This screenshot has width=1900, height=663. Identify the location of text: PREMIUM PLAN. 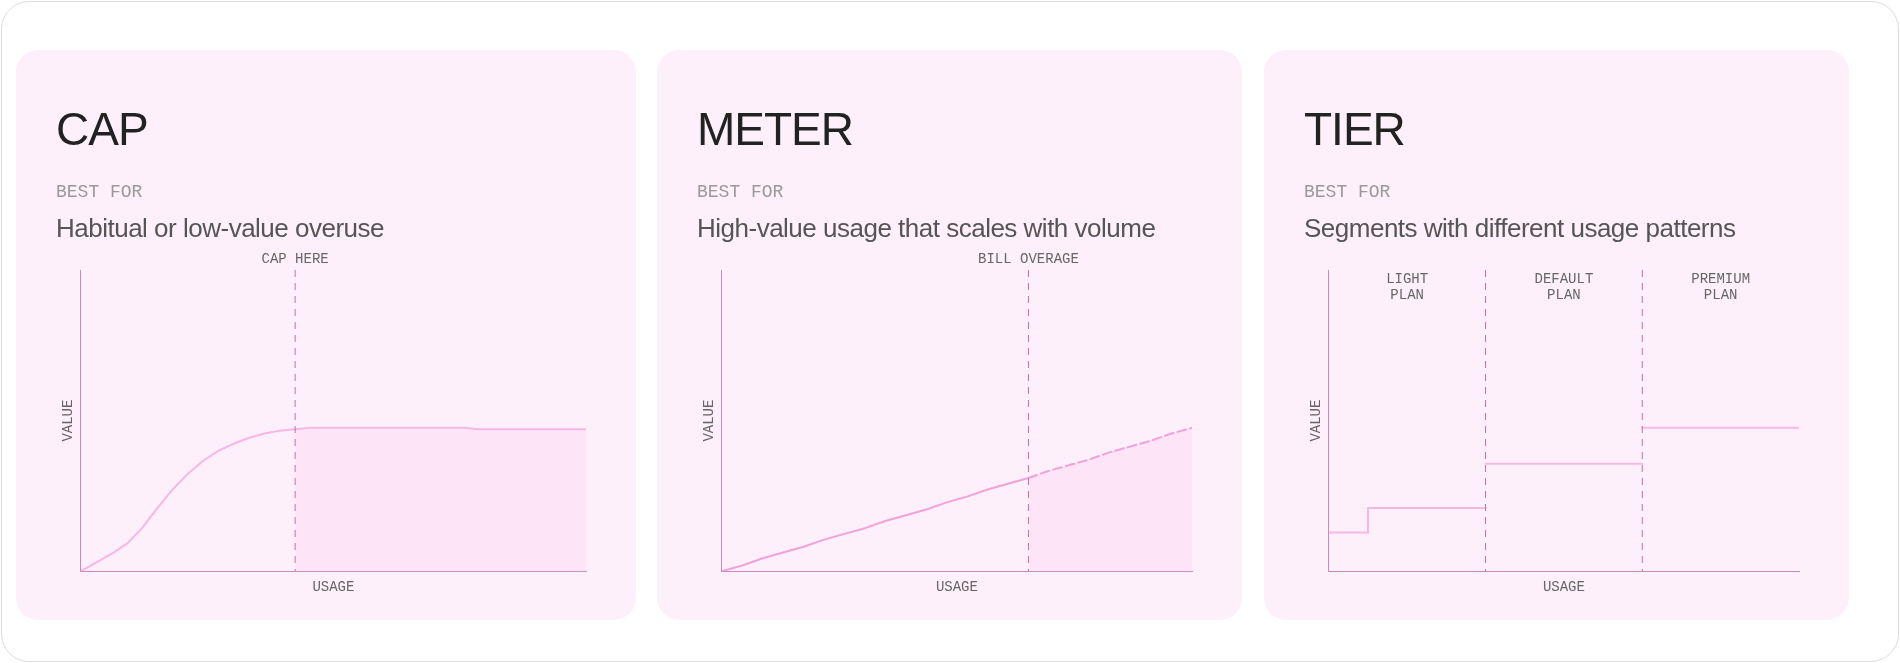
(1721, 286).